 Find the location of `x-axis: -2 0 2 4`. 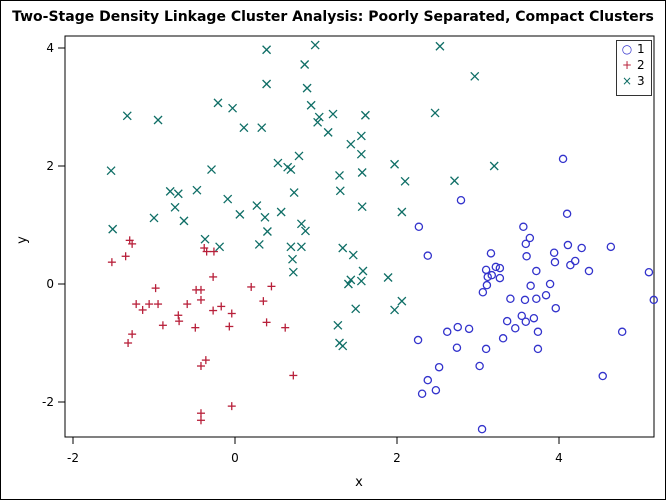

x-axis: -2 0 2 4 is located at coordinates (315, 451).